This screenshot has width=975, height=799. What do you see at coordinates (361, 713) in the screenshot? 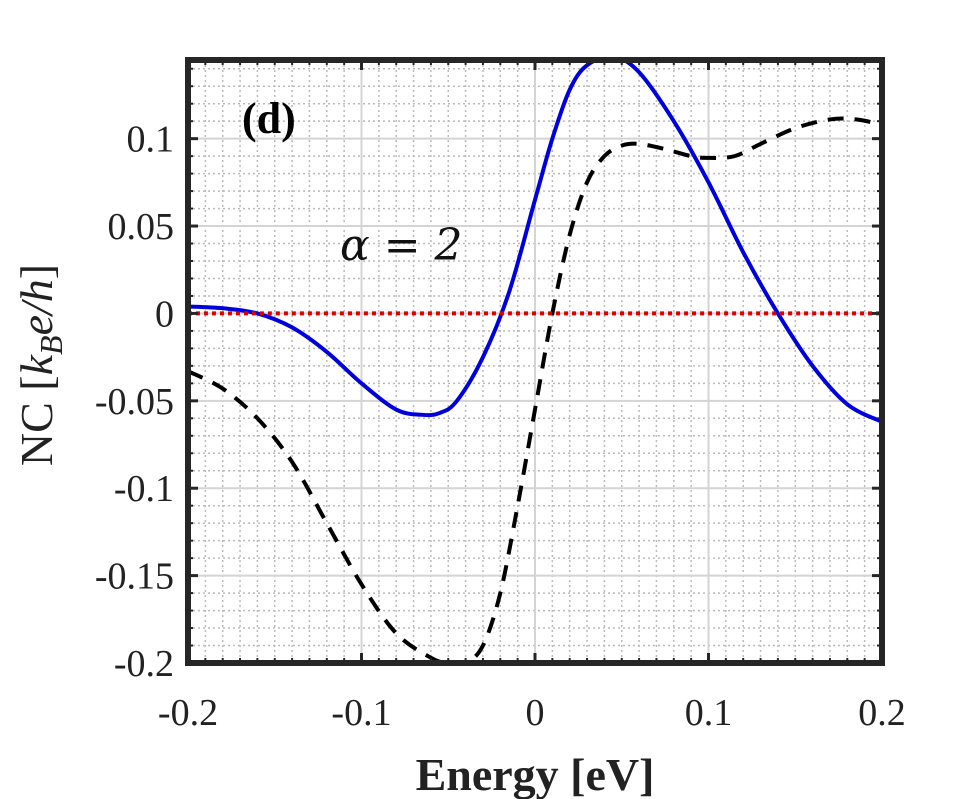
I see `x-tick-label: -0.1` at bounding box center [361, 713].